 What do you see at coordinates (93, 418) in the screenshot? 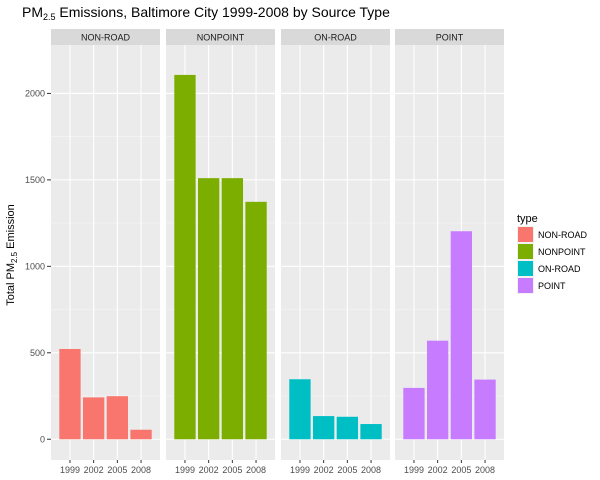
I see `bar-non-road-2002` at bounding box center [93, 418].